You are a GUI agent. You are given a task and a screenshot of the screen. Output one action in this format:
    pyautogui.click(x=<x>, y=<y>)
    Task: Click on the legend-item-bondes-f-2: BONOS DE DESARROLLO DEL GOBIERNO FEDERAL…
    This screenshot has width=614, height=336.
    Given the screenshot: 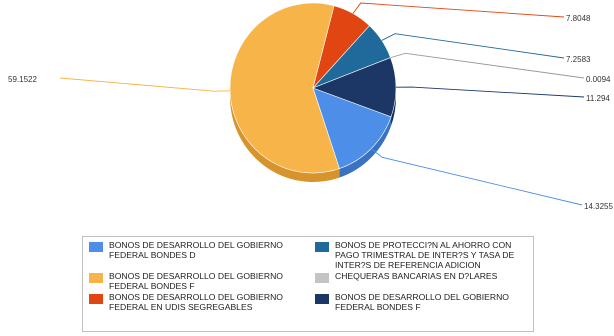 What is the action you would take?
    pyautogui.click(x=426, y=302)
    